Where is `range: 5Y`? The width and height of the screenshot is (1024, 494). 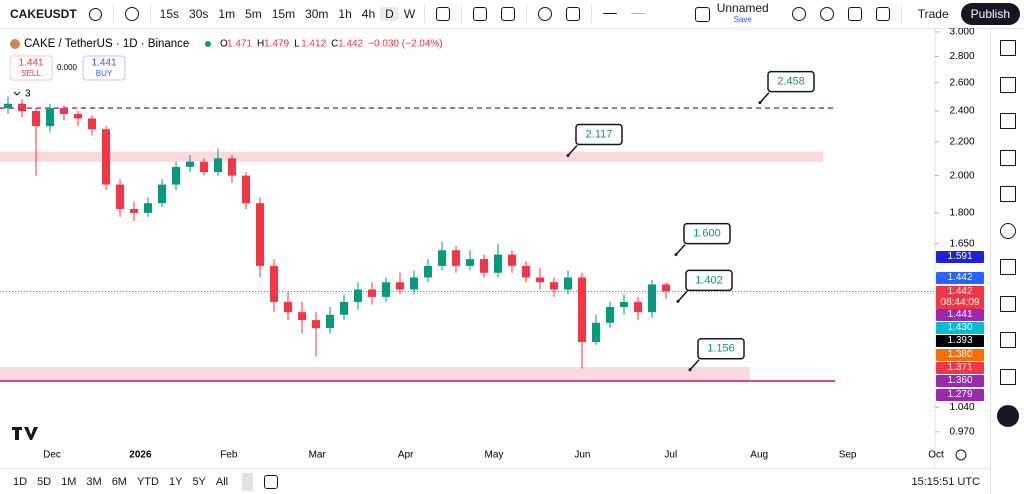 range: 5Y is located at coordinates (199, 481).